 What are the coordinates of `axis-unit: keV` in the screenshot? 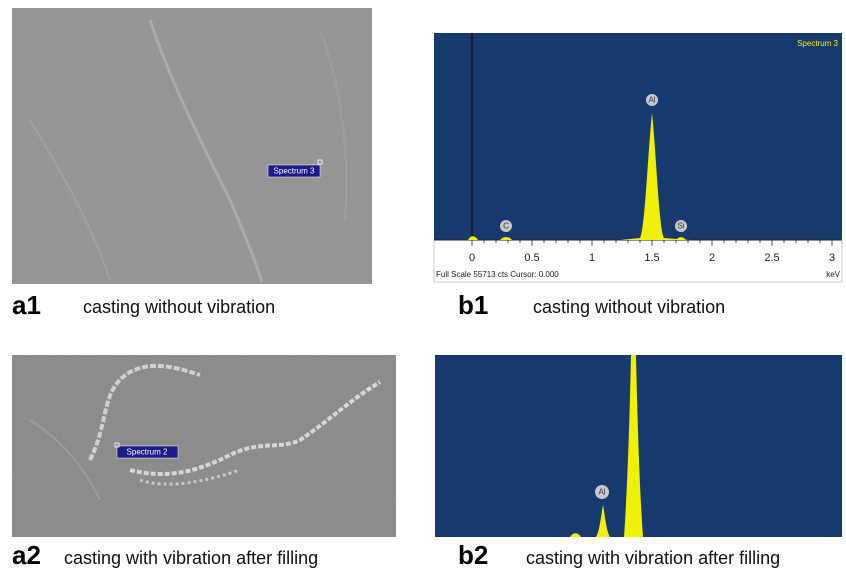 It's located at (833, 274).